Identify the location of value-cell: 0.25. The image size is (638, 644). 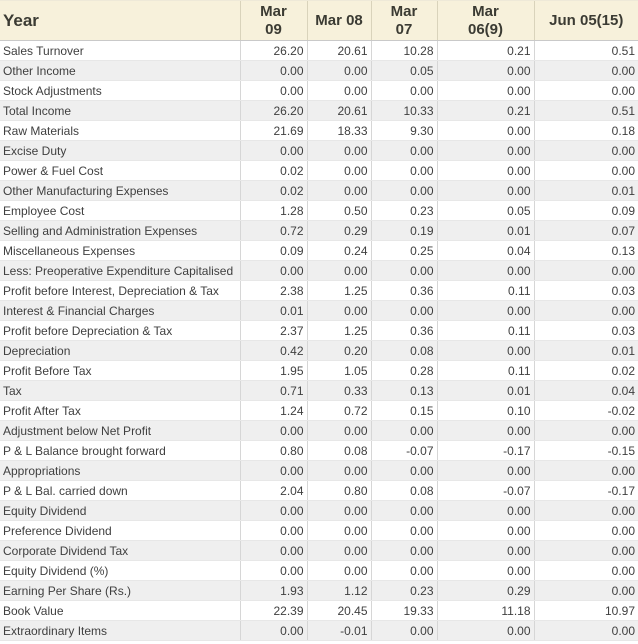
(403, 250).